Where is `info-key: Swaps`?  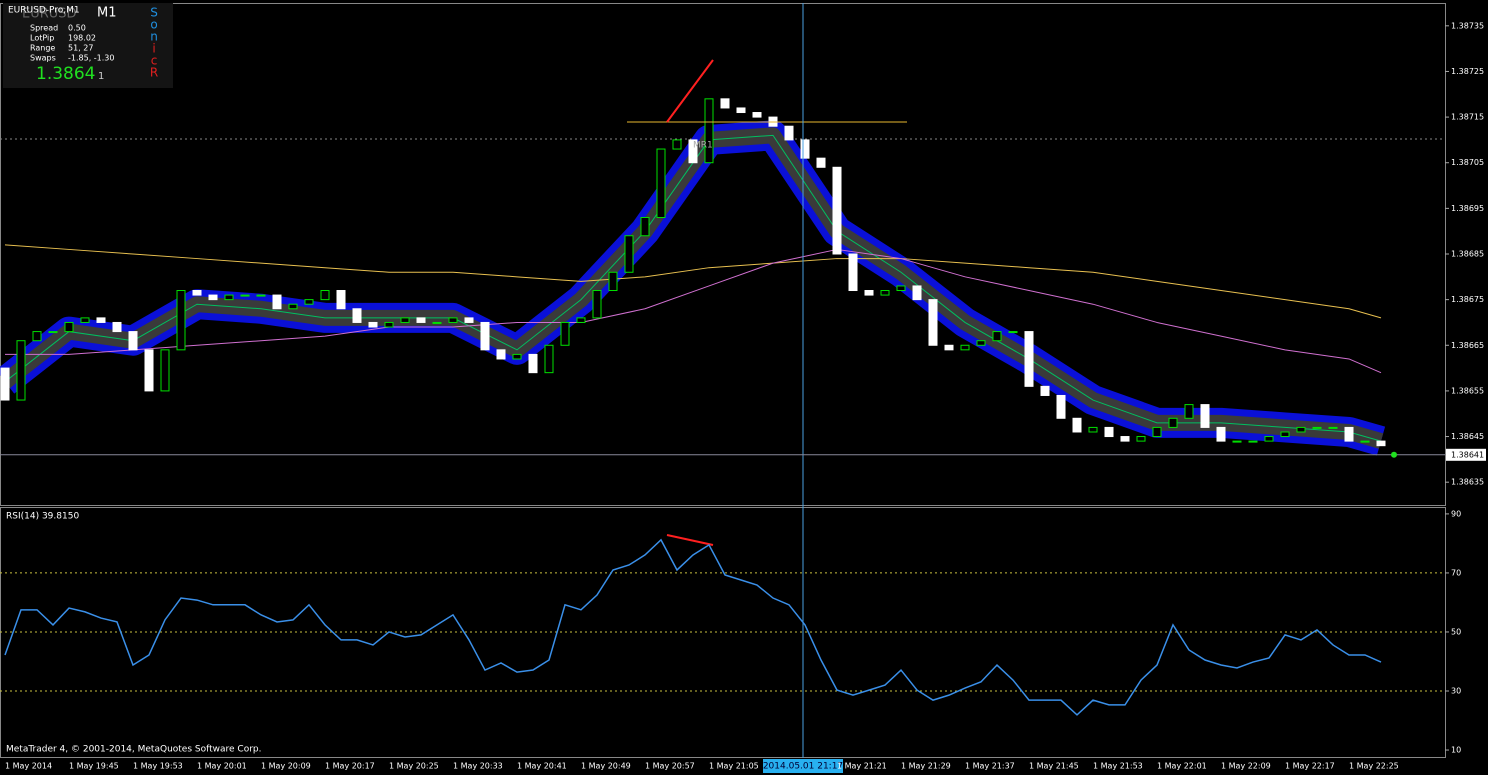 info-key: Swaps is located at coordinates (43, 58).